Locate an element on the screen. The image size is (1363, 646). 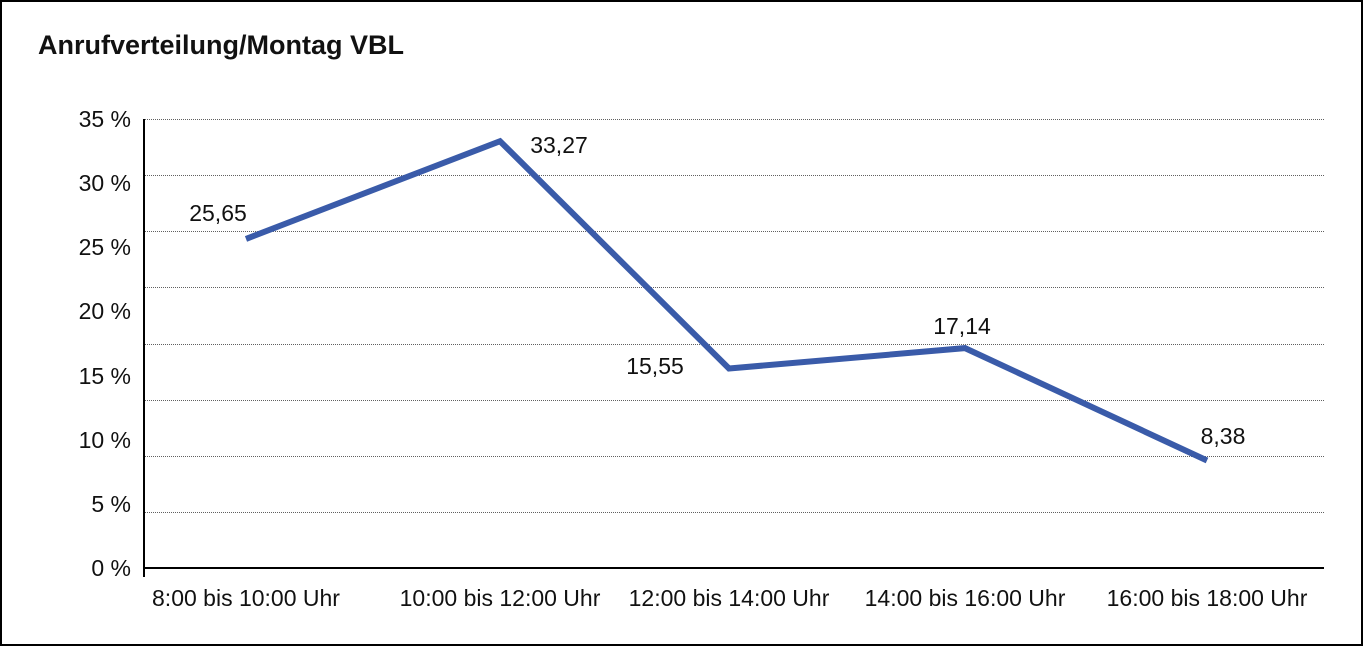
x-tick-label: 10:00 bis 12:00 Uhr is located at coordinates (500, 598).